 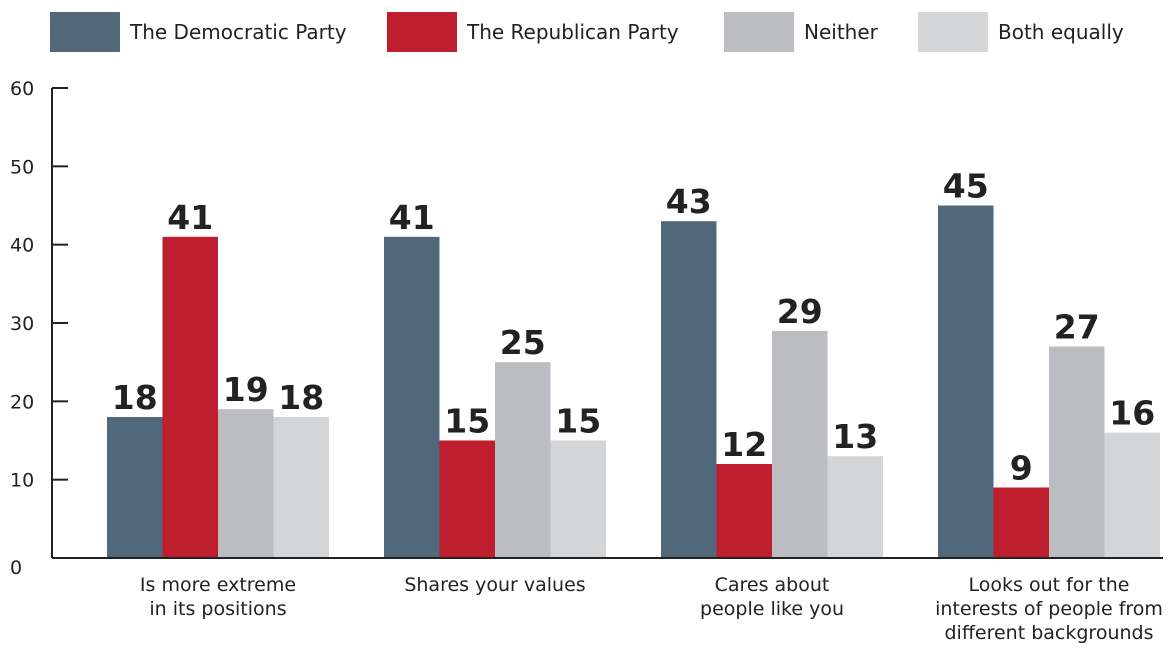 I want to click on y-tick-label: 60, so click(x=22, y=89).